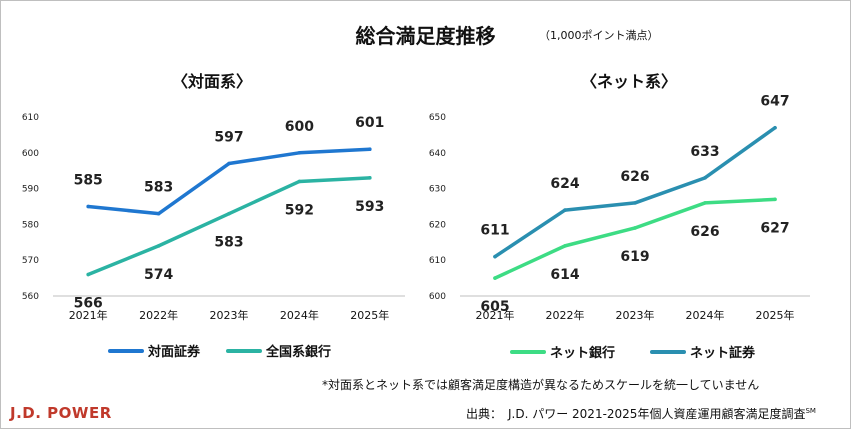  I want to click on data-label: 619, so click(634, 257).